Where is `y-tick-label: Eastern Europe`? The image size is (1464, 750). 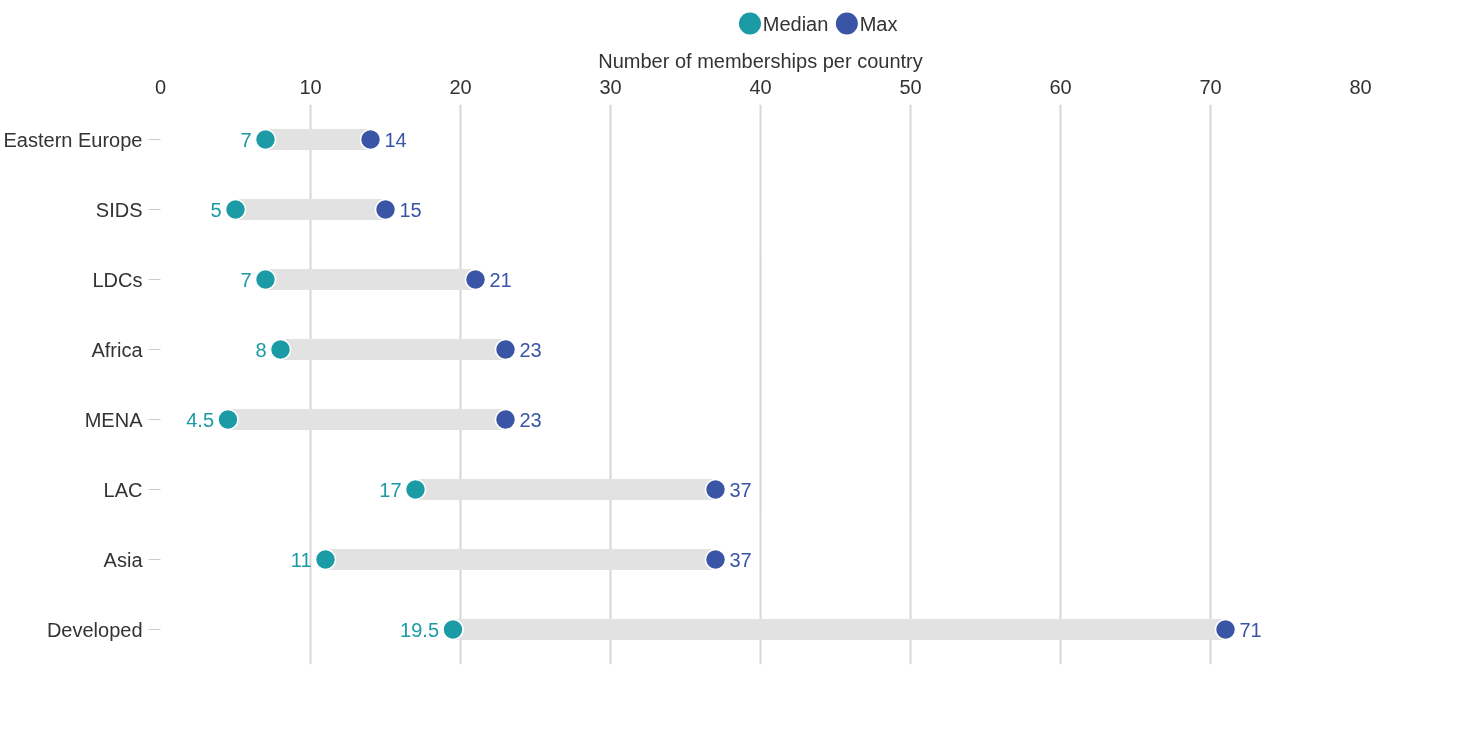 y-tick-label: Eastern Europe is located at coordinates (73, 139).